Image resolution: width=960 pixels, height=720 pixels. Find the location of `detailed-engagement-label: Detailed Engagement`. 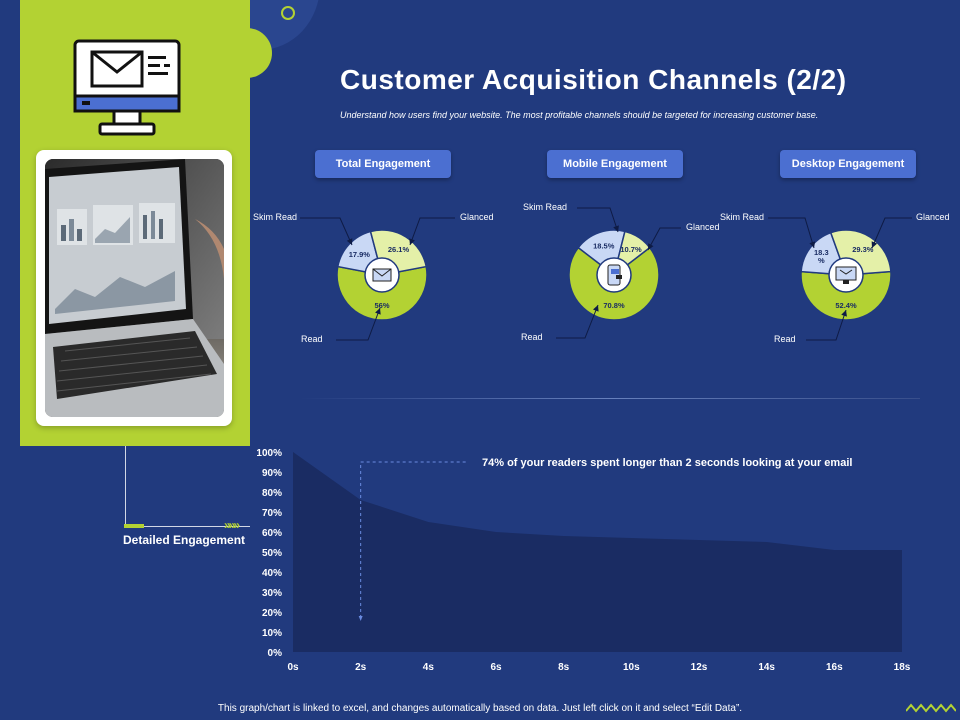

detailed-engagement-label: Detailed Engagement is located at coordinates (184, 540).